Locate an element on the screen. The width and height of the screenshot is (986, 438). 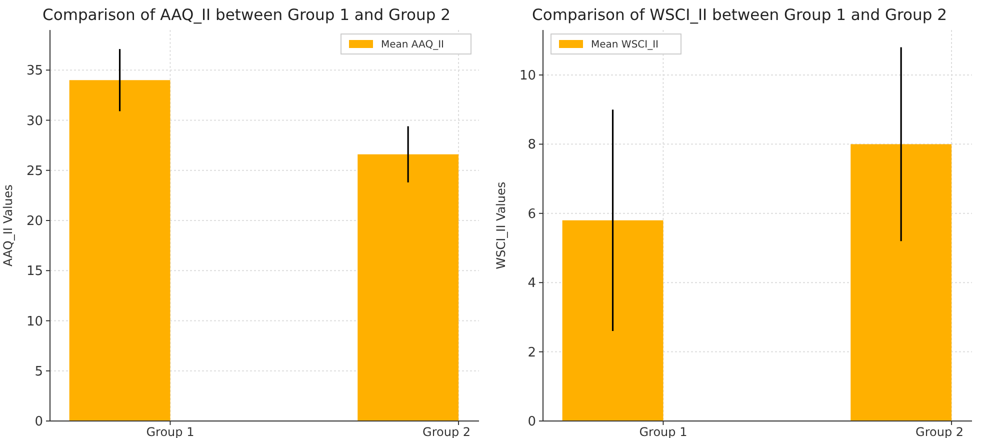
y-tick-label: 5 is located at coordinates (38, 372).